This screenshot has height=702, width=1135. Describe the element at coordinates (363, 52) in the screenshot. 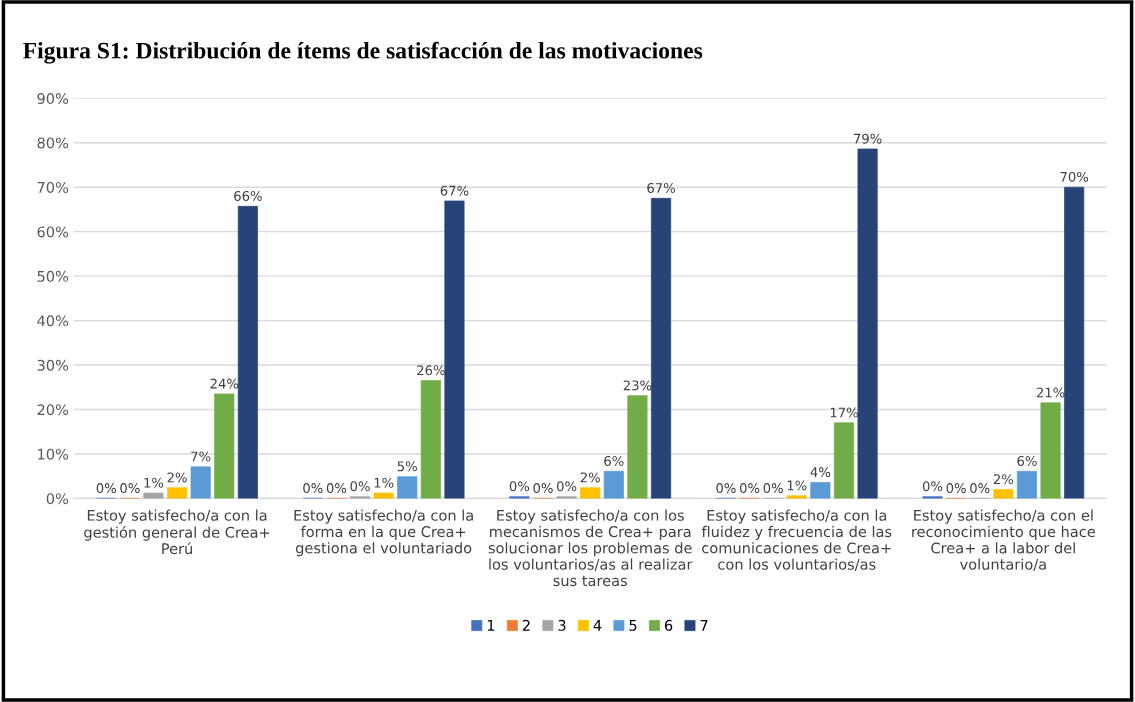

I see `chart-title: Figura S1: Distribución de ítems de satisfacción de las motivaciones` at that location.